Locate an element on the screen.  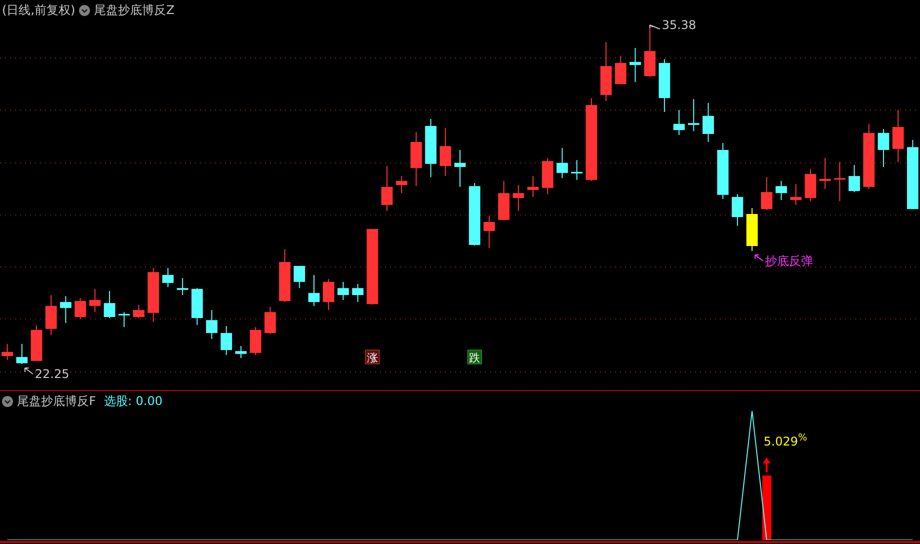
chart-subtitle: 尾盘抄底博反Z is located at coordinates (134, 10).